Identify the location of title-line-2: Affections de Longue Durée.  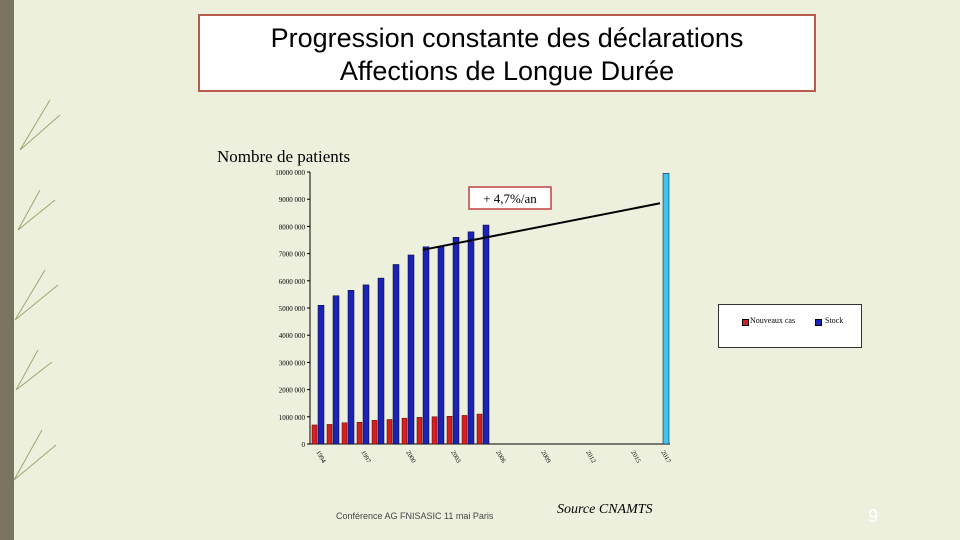
(507, 71).